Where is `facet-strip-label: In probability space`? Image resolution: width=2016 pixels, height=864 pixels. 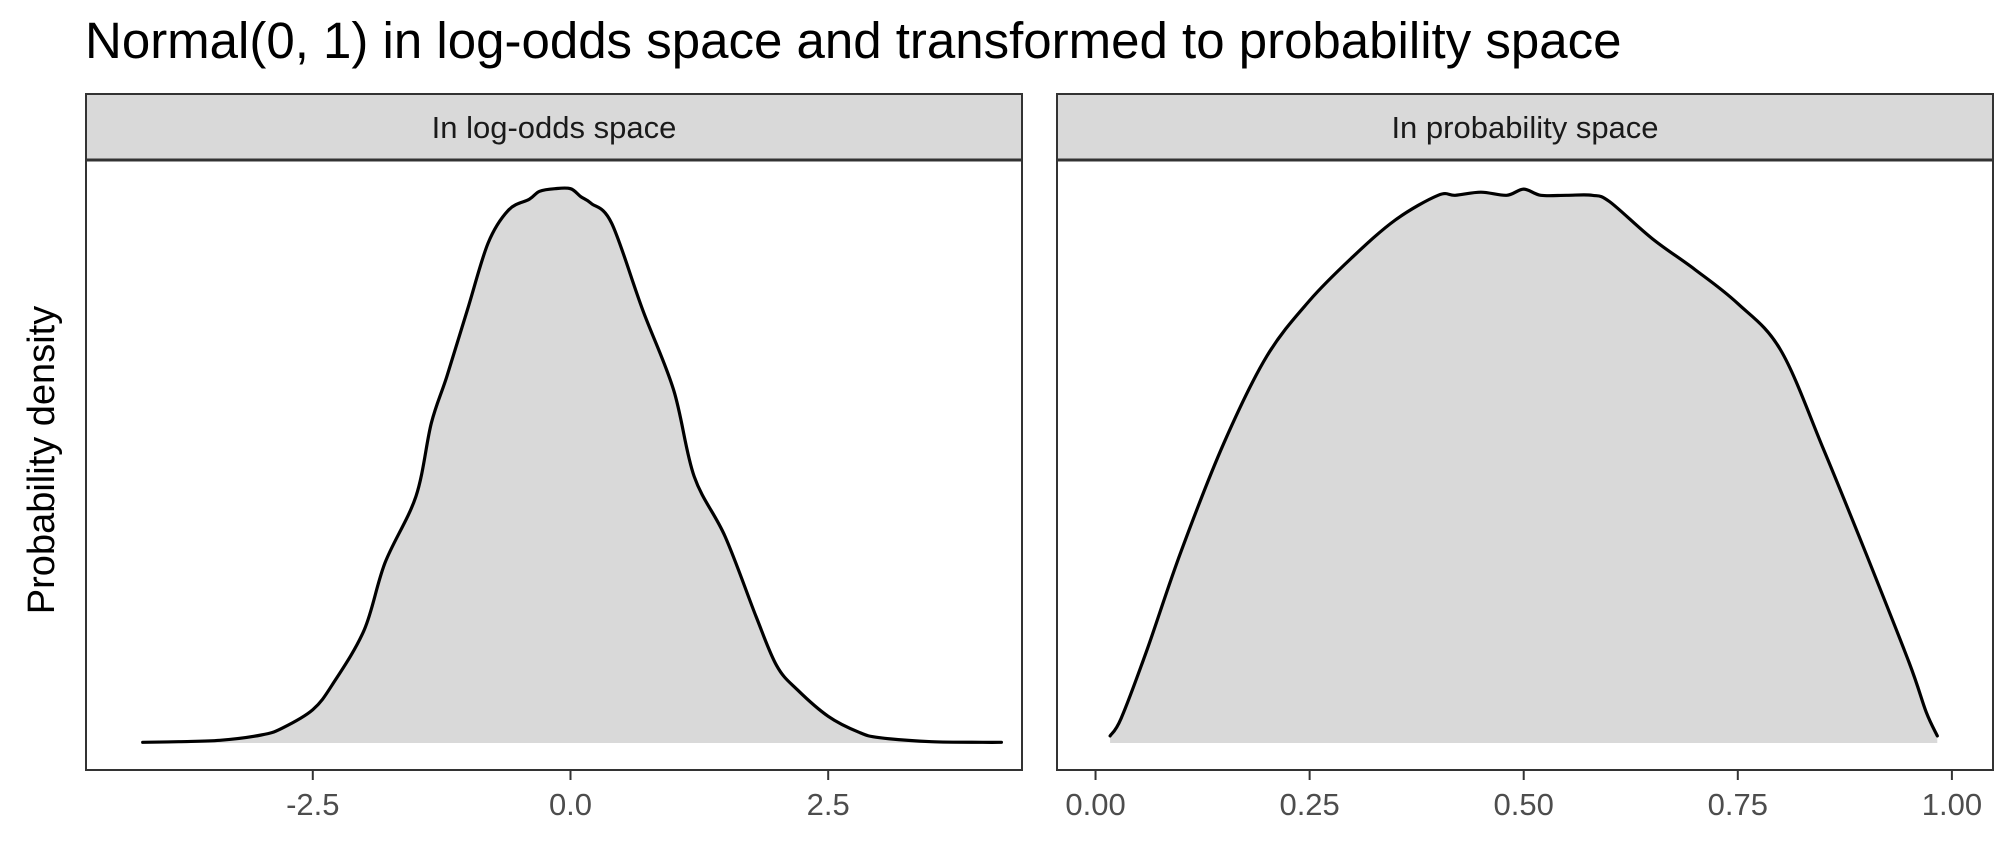 facet-strip-label: In probability space is located at coordinates (1524, 127).